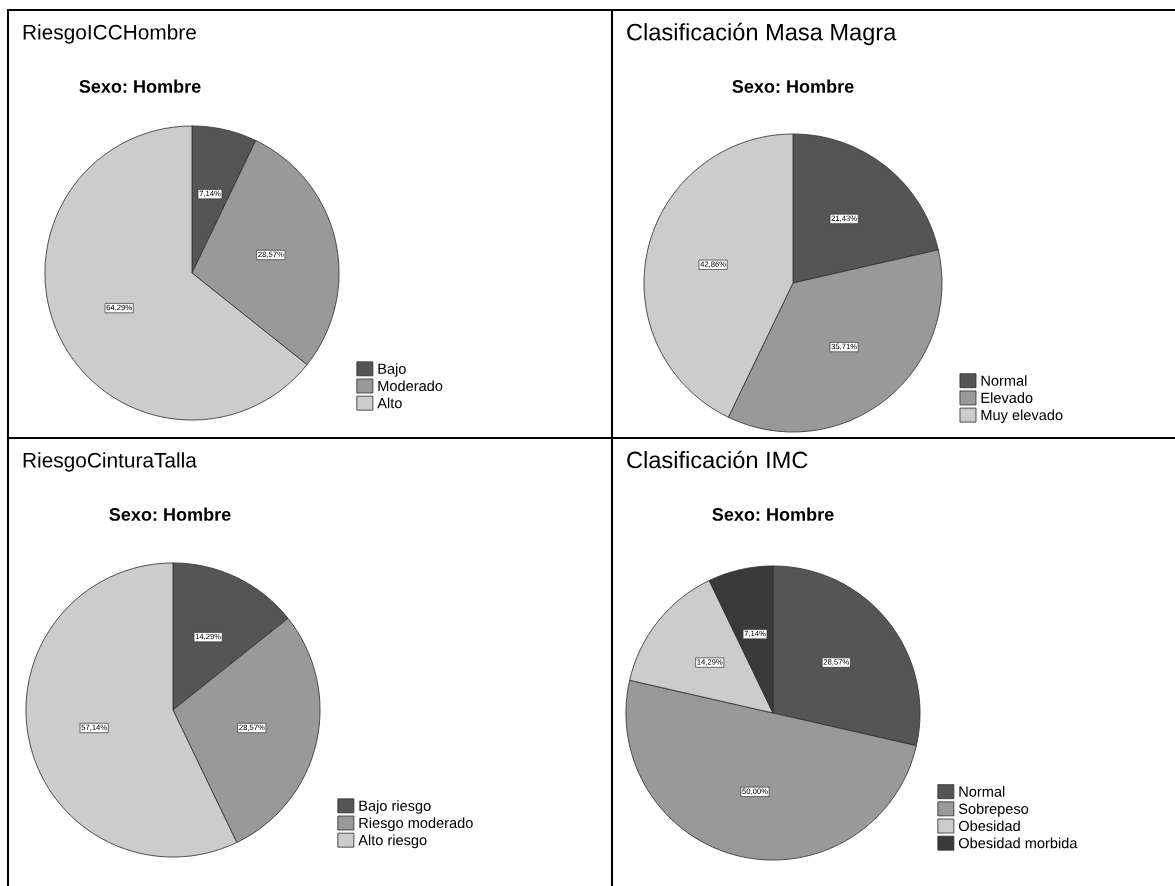 Image resolution: width=1175 pixels, height=886 pixels. What do you see at coordinates (389, 403) in the screenshot?
I see `legend-label: Alto` at bounding box center [389, 403].